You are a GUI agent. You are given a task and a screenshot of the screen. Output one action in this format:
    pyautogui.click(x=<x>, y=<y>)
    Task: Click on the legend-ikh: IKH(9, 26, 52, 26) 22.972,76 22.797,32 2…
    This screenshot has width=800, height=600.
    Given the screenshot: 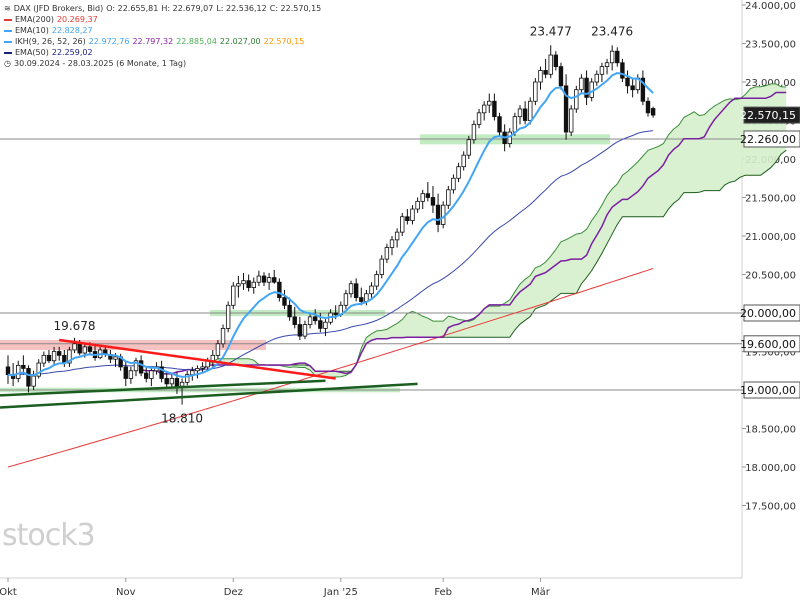 What is the action you would take?
    pyautogui.click(x=162, y=41)
    